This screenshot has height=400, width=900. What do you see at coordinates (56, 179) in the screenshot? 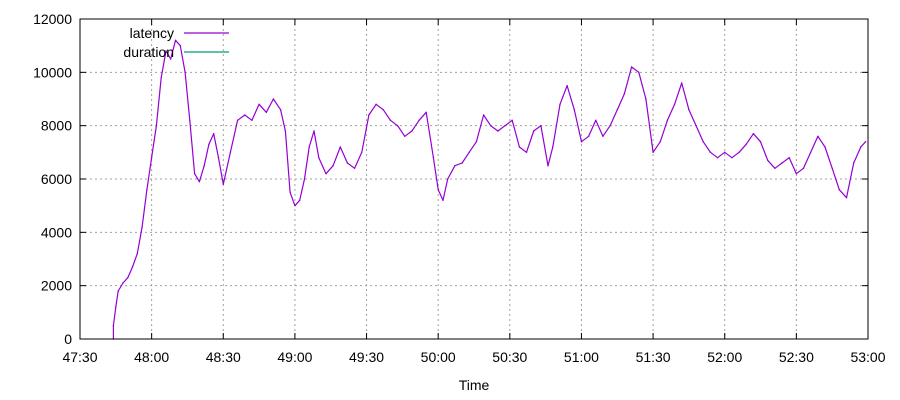
I see `y-tick-label: 6000` at bounding box center [56, 179].